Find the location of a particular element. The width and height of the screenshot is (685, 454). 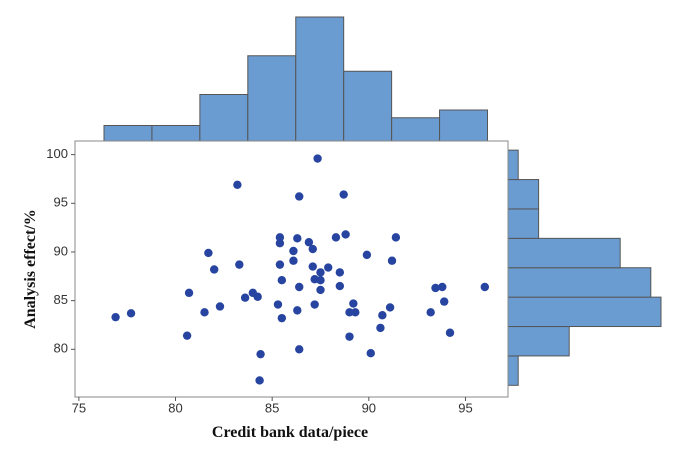

x-tick-label: 95 is located at coordinates (465, 407).